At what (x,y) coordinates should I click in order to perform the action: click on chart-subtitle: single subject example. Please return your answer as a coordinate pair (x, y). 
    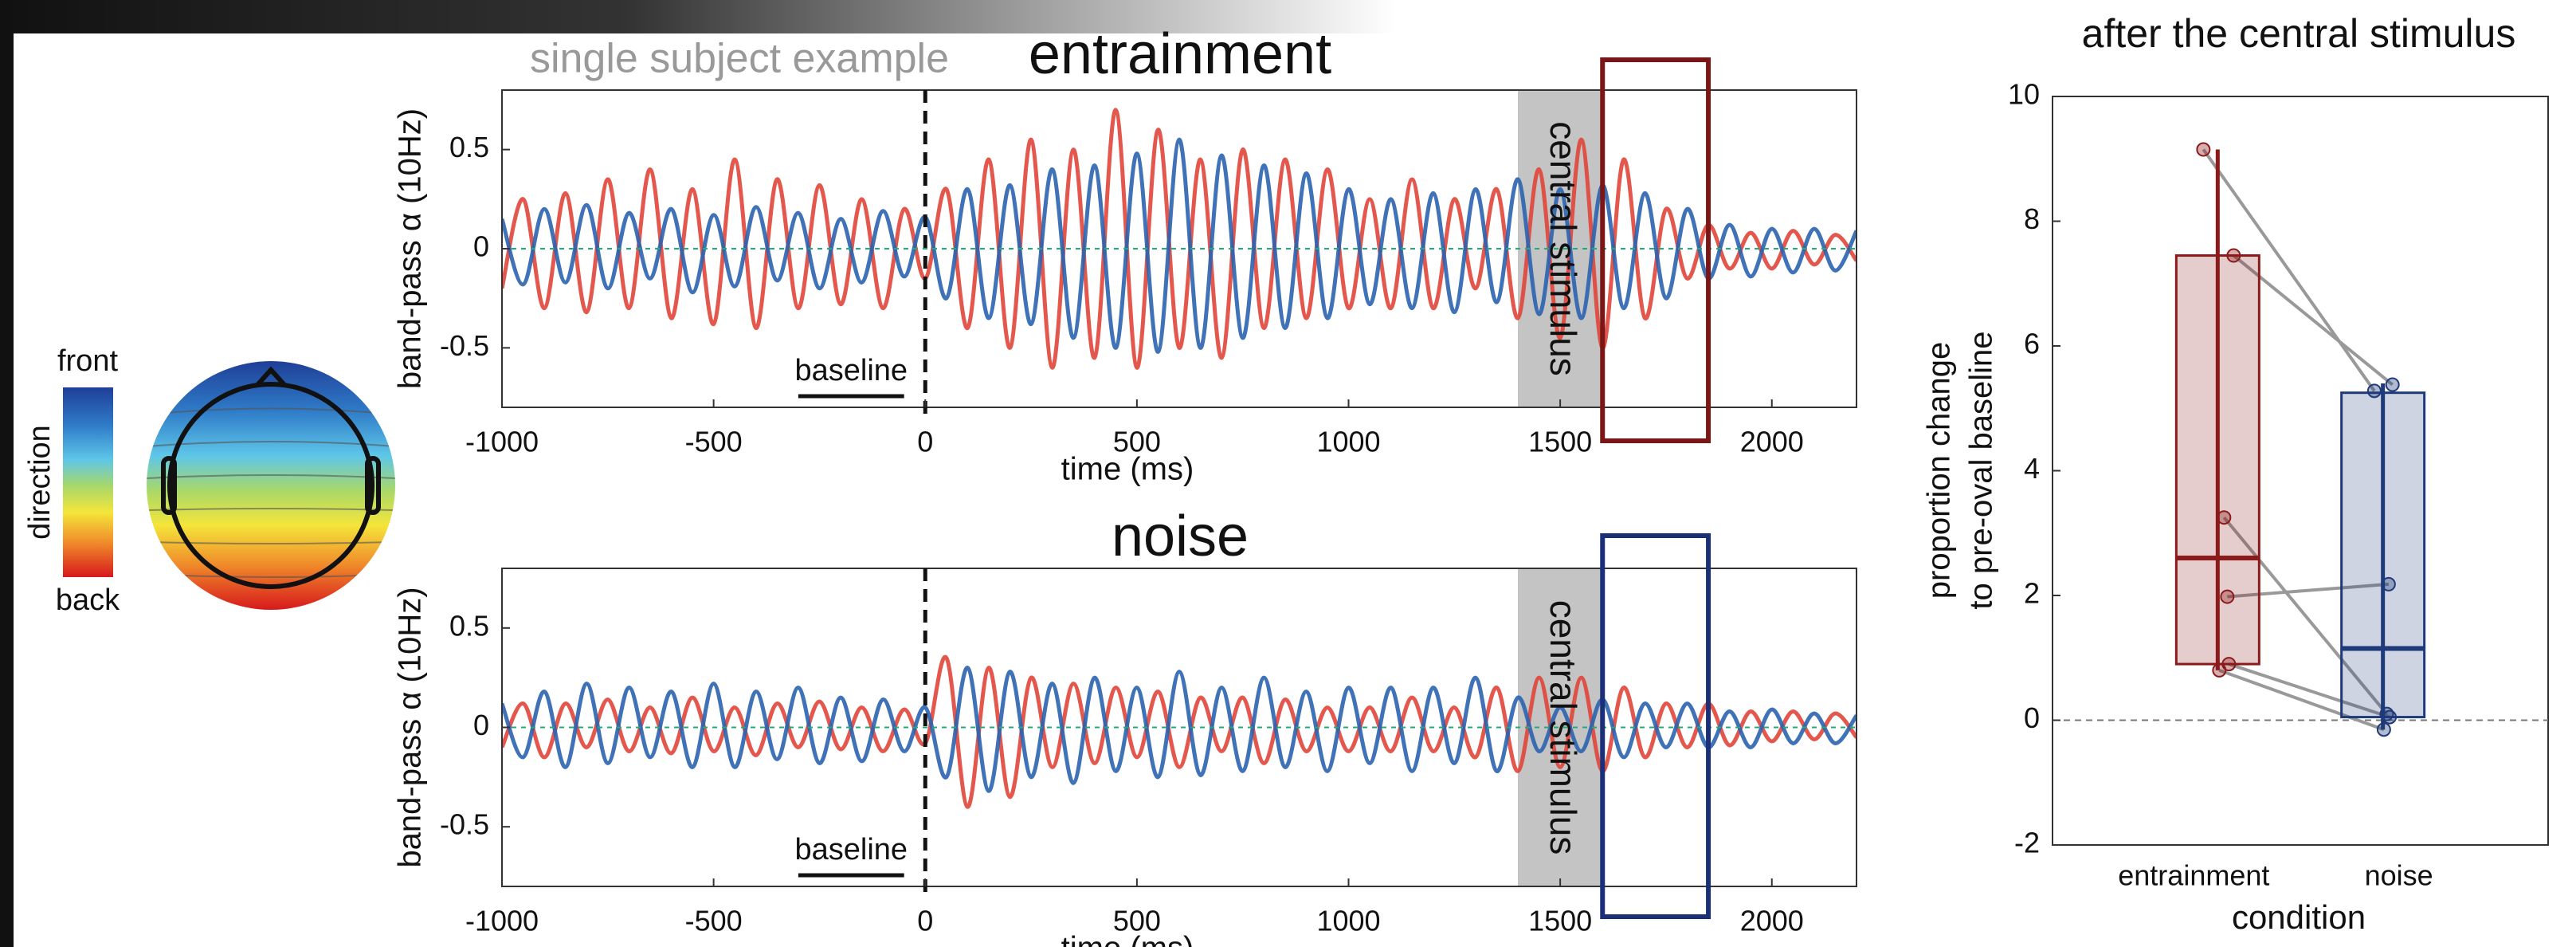
    Looking at the image, I should click on (739, 59).